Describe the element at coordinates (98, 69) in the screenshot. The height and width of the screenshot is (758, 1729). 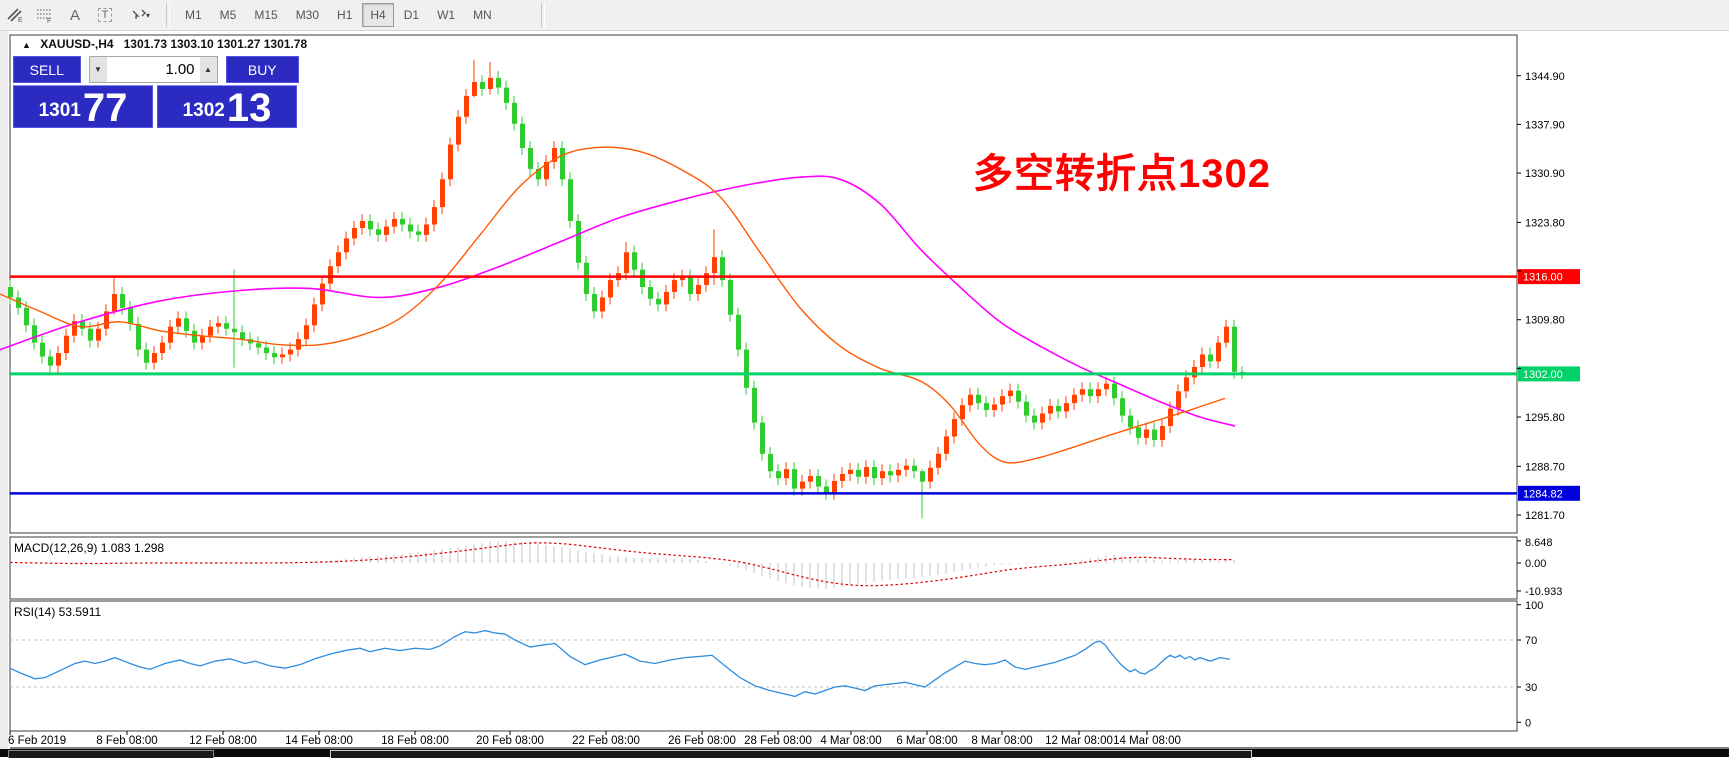
I see `volume-decrease-button: ▼` at that location.